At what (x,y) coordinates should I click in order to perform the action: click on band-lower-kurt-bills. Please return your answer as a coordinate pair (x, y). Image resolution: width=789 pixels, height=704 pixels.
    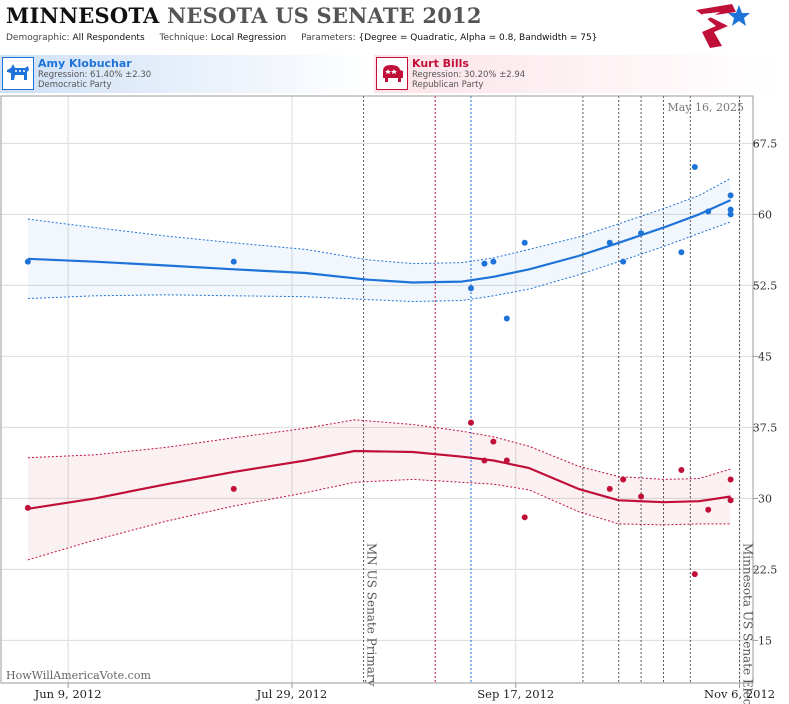
    Looking at the image, I should click on (379, 519).